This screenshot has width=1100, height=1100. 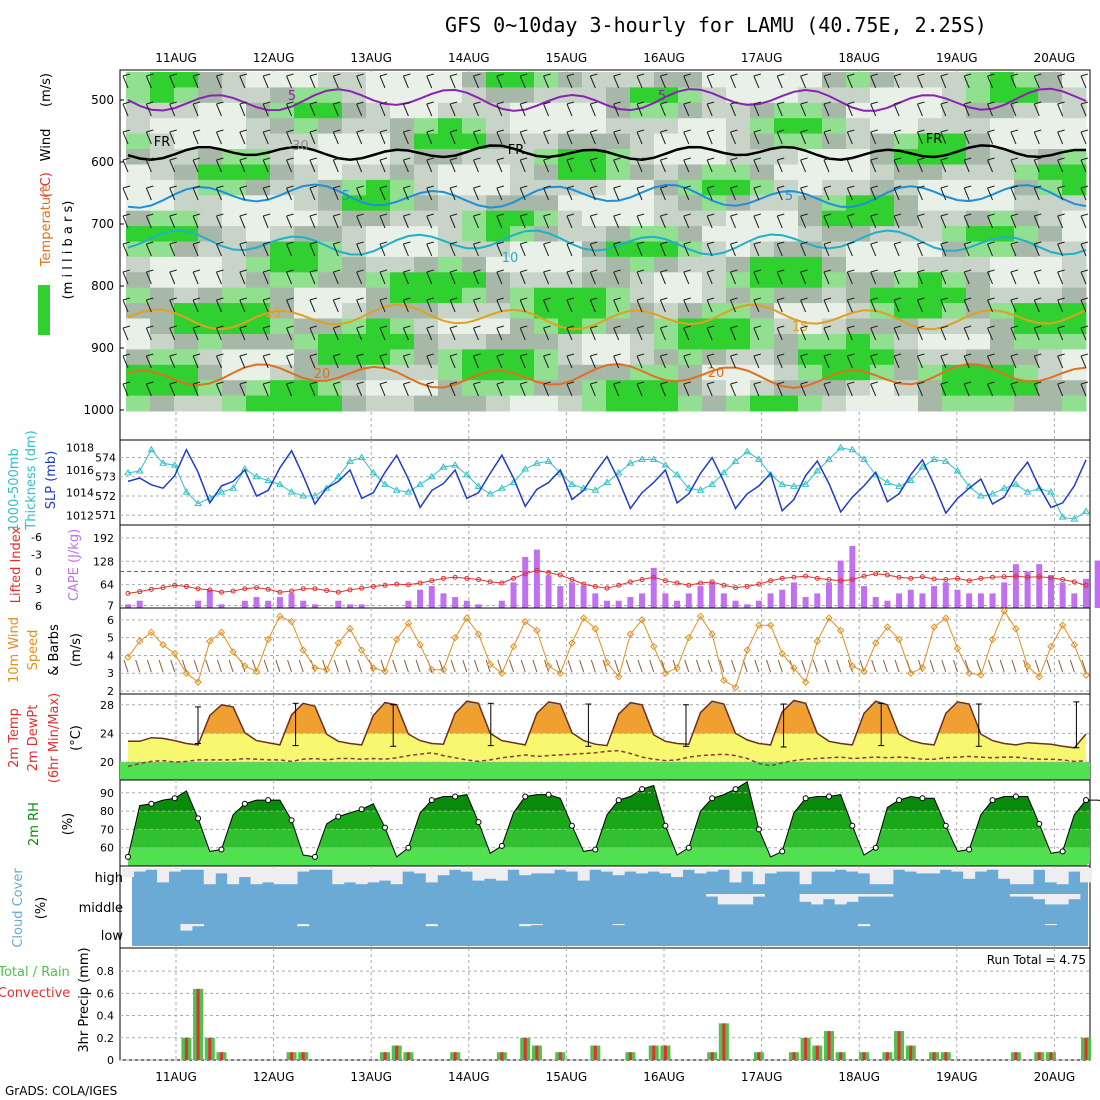 What do you see at coordinates (1097, 584) in the screenshot?
I see `cape-bar` at bounding box center [1097, 584].